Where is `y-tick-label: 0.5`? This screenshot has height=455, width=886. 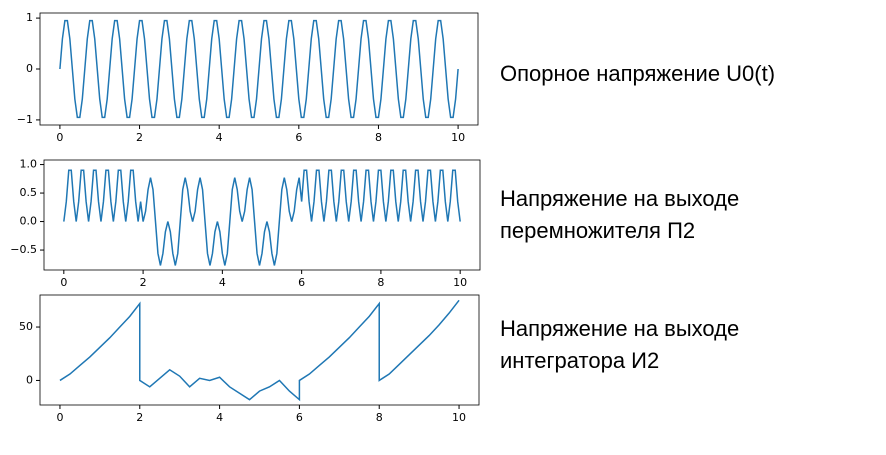 y-tick-label: 0.5 is located at coordinates (29, 192).